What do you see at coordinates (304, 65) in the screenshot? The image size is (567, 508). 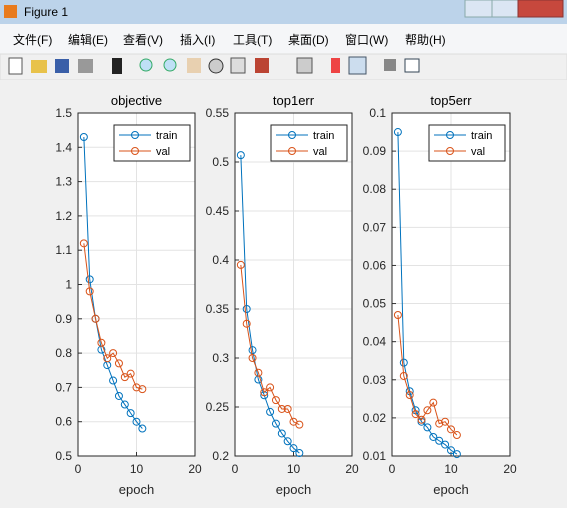 I see `tool-link` at bounding box center [304, 65].